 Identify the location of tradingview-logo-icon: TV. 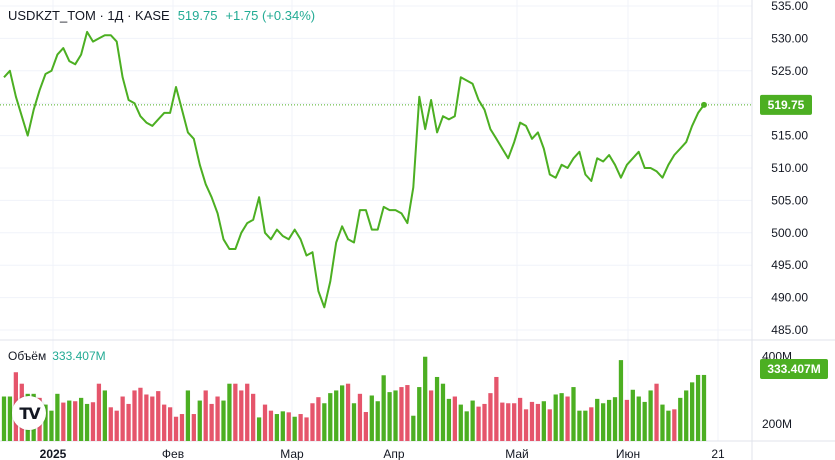
(29, 413).